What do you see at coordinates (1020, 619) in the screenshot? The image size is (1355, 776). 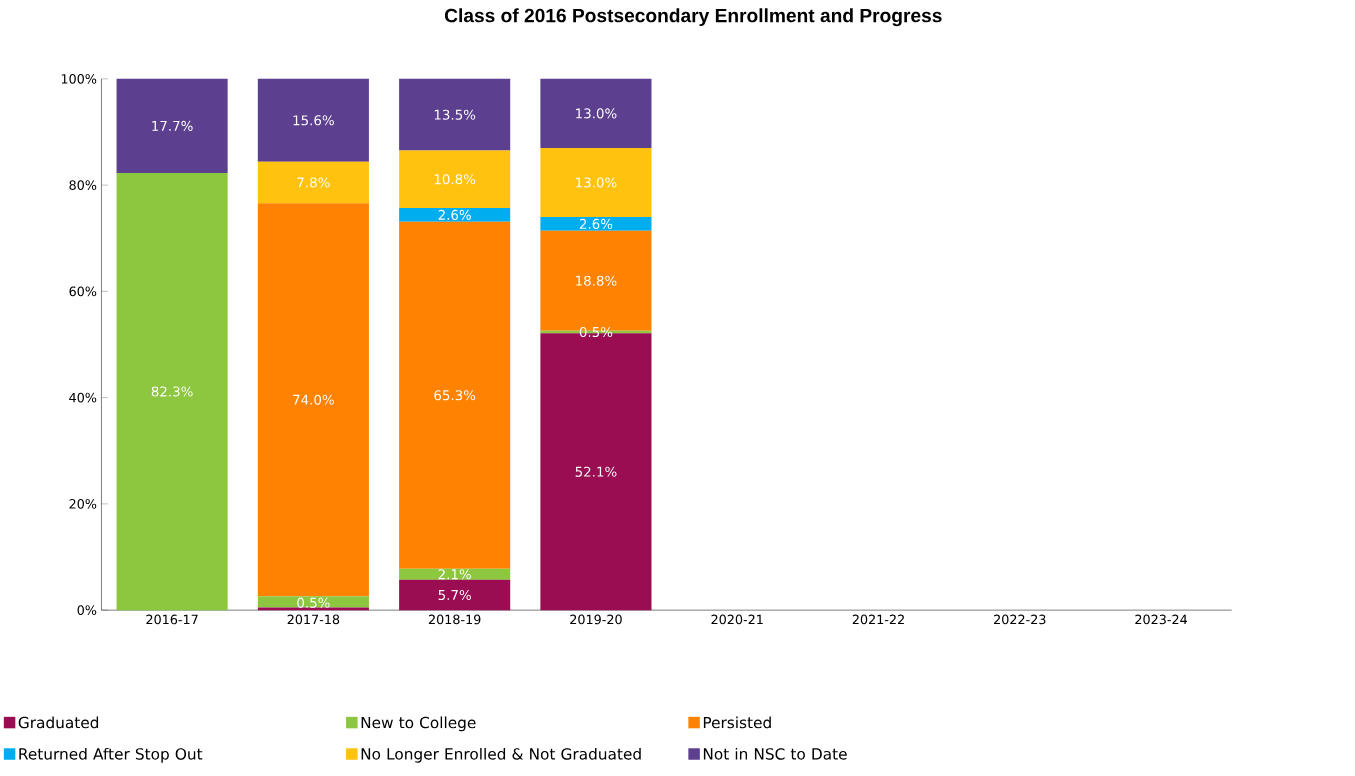 I see `x-tick-label: 2022-23` at bounding box center [1020, 619].